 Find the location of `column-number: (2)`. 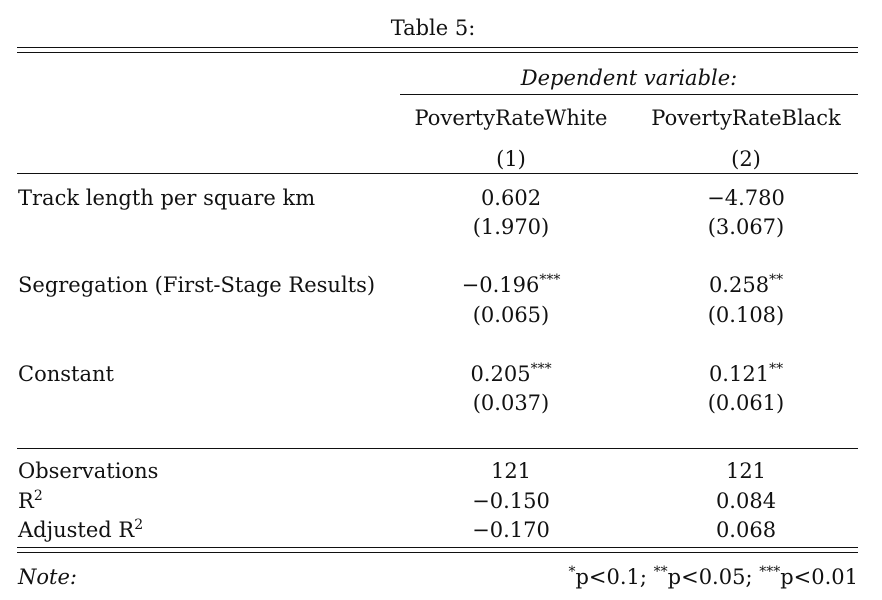

column-number: (2) is located at coordinates (746, 159).